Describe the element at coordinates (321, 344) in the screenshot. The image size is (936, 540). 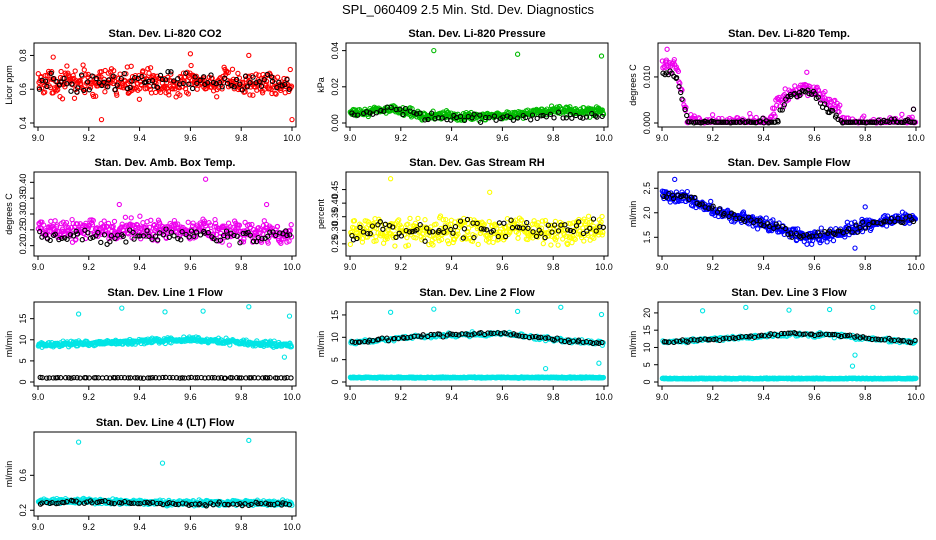
I see `y-axis-label: ml/min` at that location.